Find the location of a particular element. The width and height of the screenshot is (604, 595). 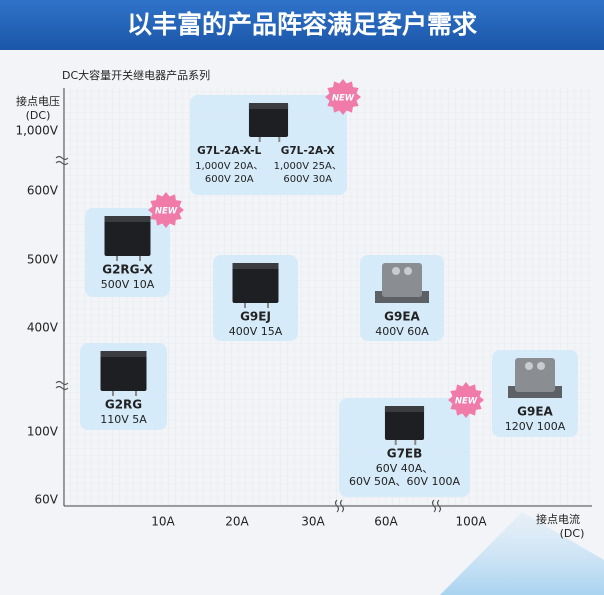

x-label: 20A is located at coordinates (237, 522).